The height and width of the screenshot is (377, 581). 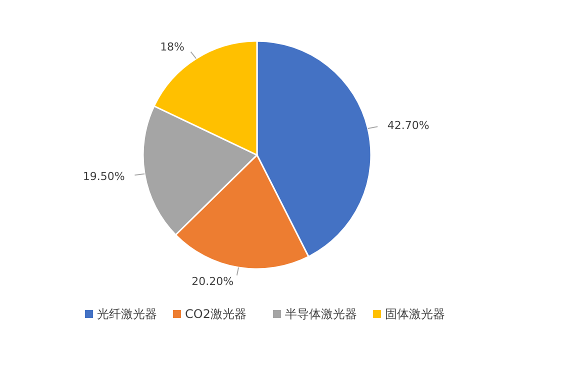 What do you see at coordinates (215, 314) in the screenshot?
I see `legend-label: CO2激光器` at bounding box center [215, 314].